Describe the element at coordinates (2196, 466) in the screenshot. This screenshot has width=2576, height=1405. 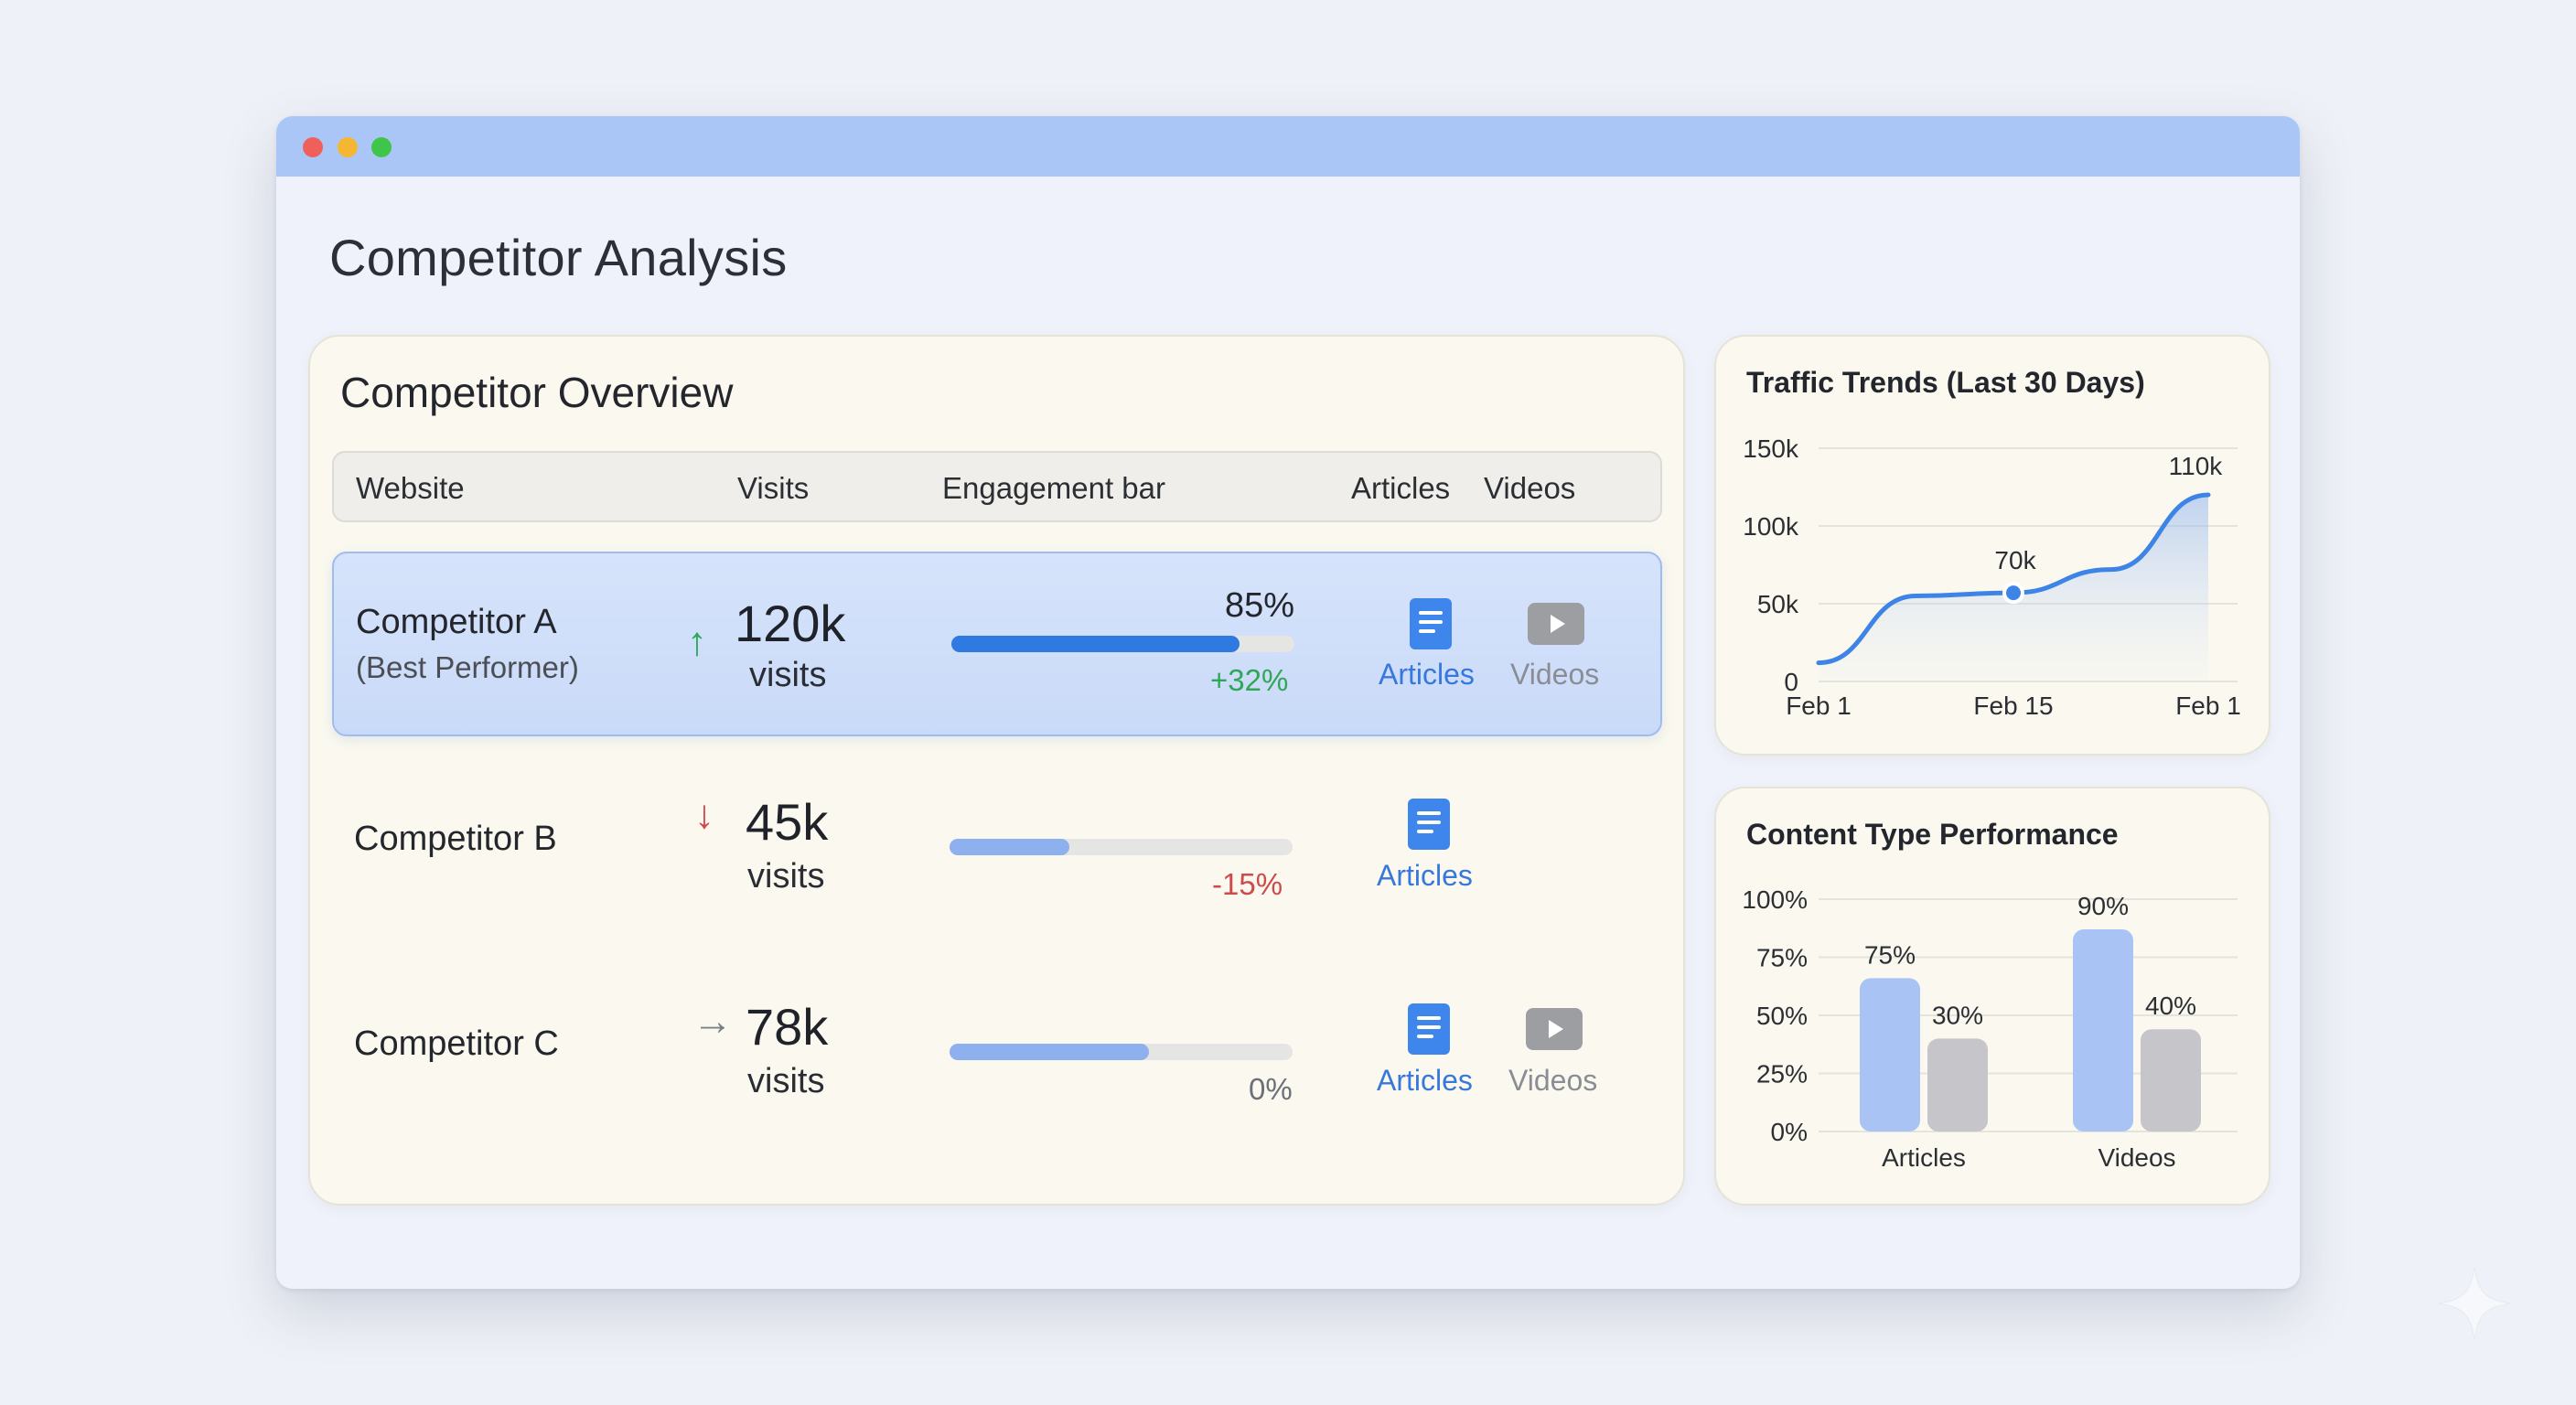
I see `data-label: 110k` at that location.